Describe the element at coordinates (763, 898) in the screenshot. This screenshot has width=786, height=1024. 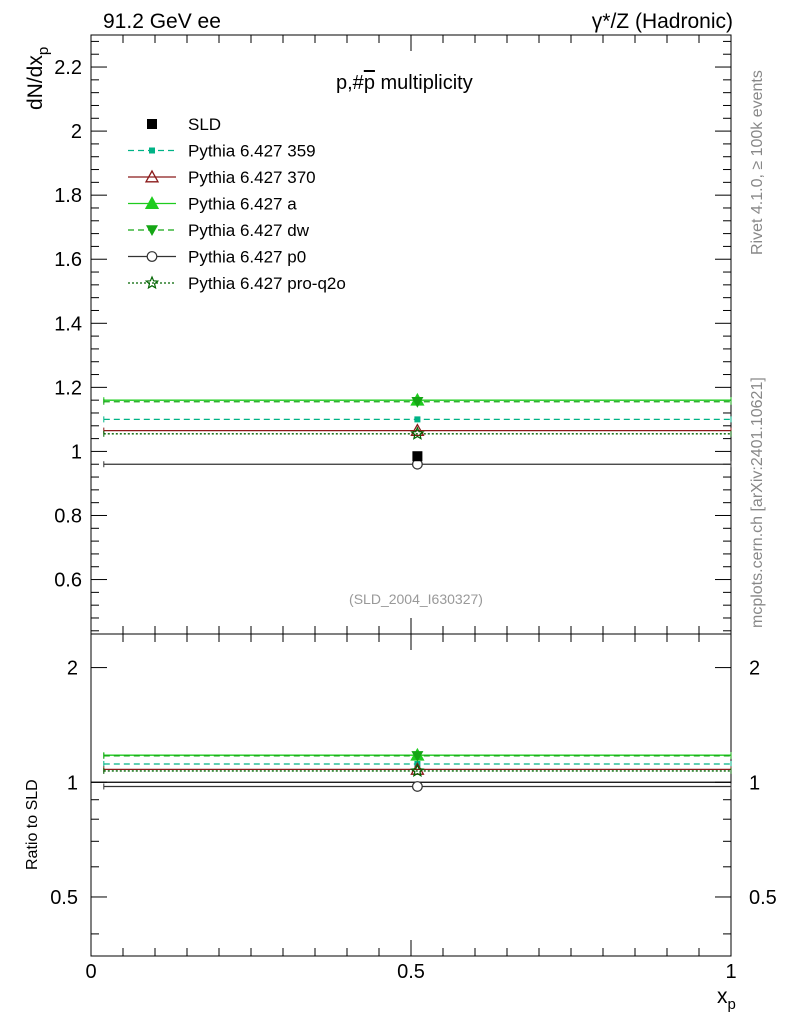
I see `ratio-tick-label-right: 0.5` at that location.